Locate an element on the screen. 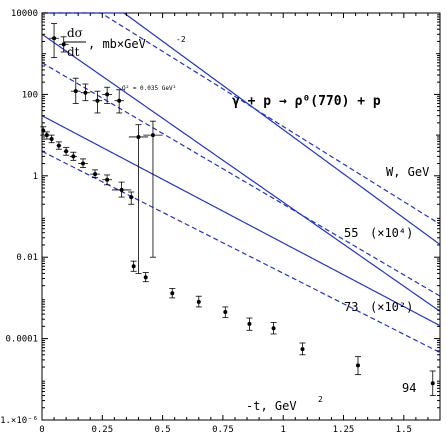  series-label-73: 73 is located at coordinates (351, 307).